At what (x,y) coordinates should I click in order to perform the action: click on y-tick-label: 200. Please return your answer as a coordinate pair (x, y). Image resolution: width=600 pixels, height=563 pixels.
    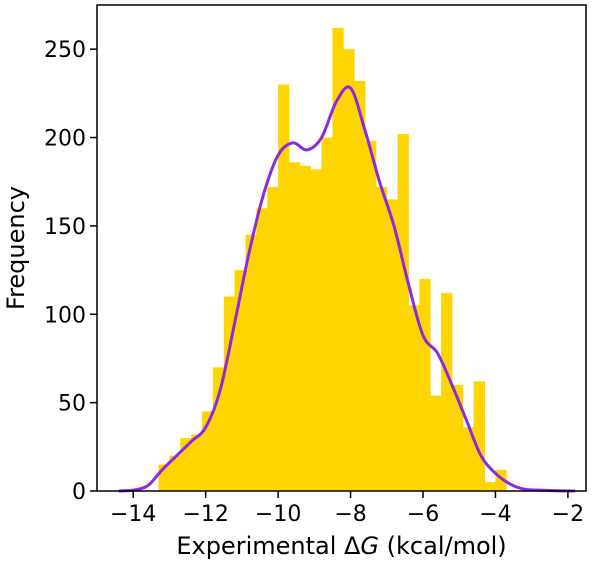
    Looking at the image, I should click on (65, 139).